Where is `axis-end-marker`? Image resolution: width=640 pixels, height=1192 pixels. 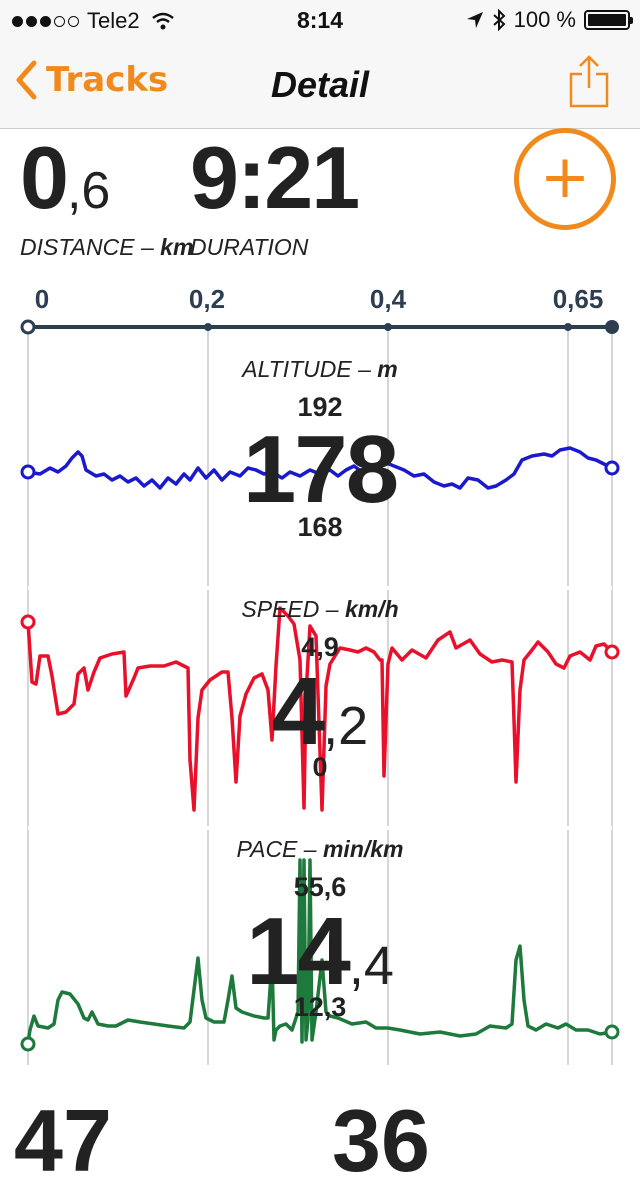
axis-end-marker is located at coordinates (612, 327).